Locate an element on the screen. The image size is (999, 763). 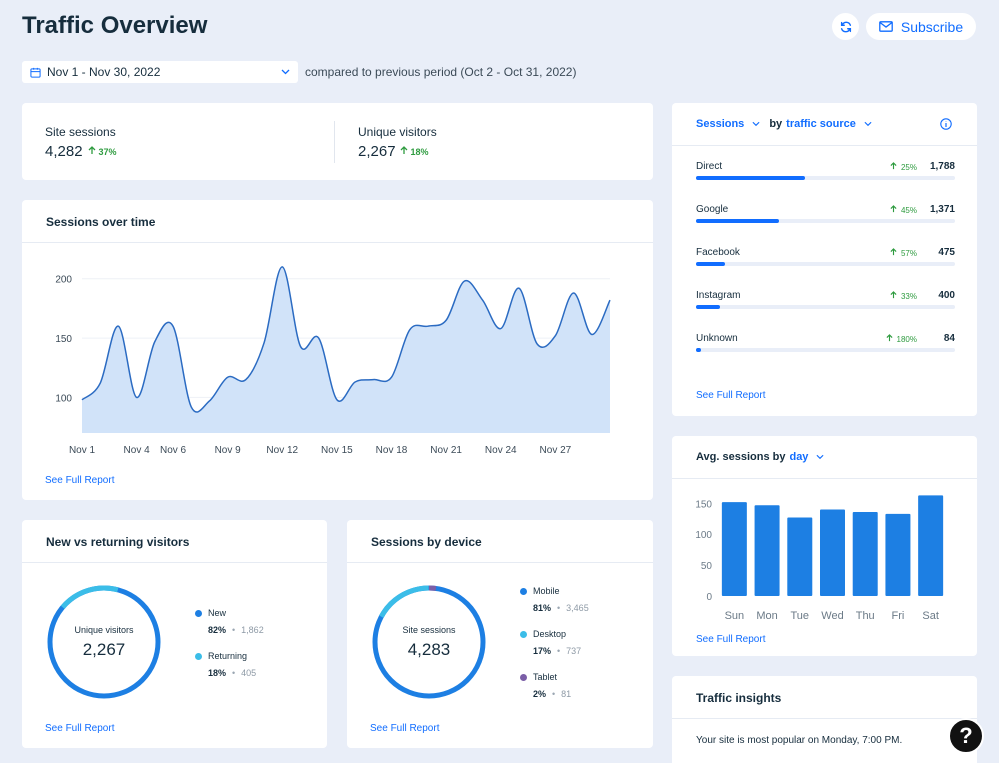
source-value: 1,371 is located at coordinates (942, 209).